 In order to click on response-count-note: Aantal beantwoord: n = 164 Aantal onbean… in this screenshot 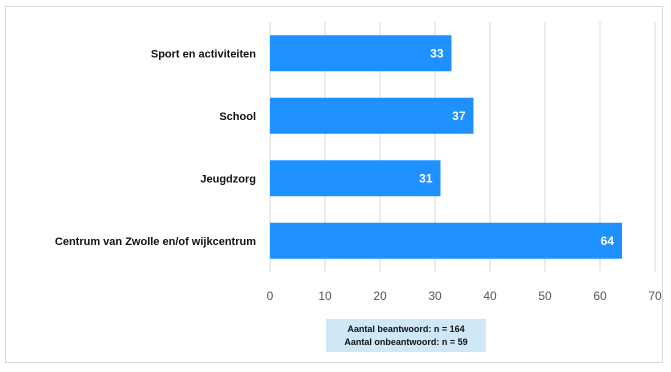, I will do `click(406, 335)`.